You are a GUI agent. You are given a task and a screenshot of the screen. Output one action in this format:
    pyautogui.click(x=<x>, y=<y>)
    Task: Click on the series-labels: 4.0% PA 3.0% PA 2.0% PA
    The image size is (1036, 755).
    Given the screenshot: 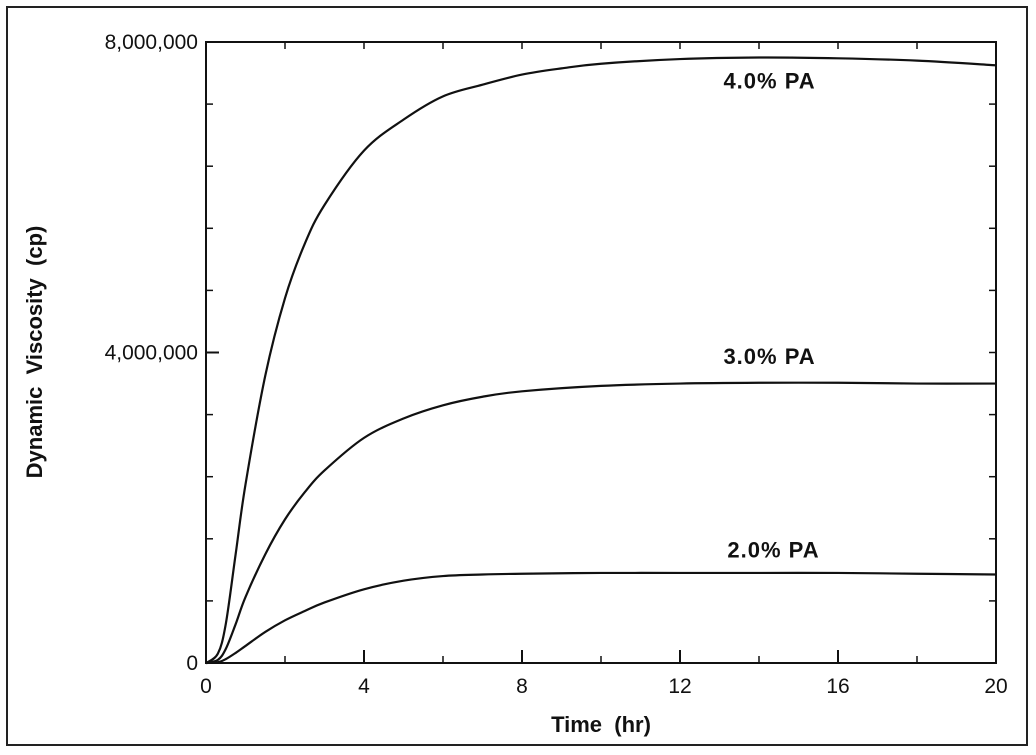 What is the action you would take?
    pyautogui.click(x=771, y=316)
    